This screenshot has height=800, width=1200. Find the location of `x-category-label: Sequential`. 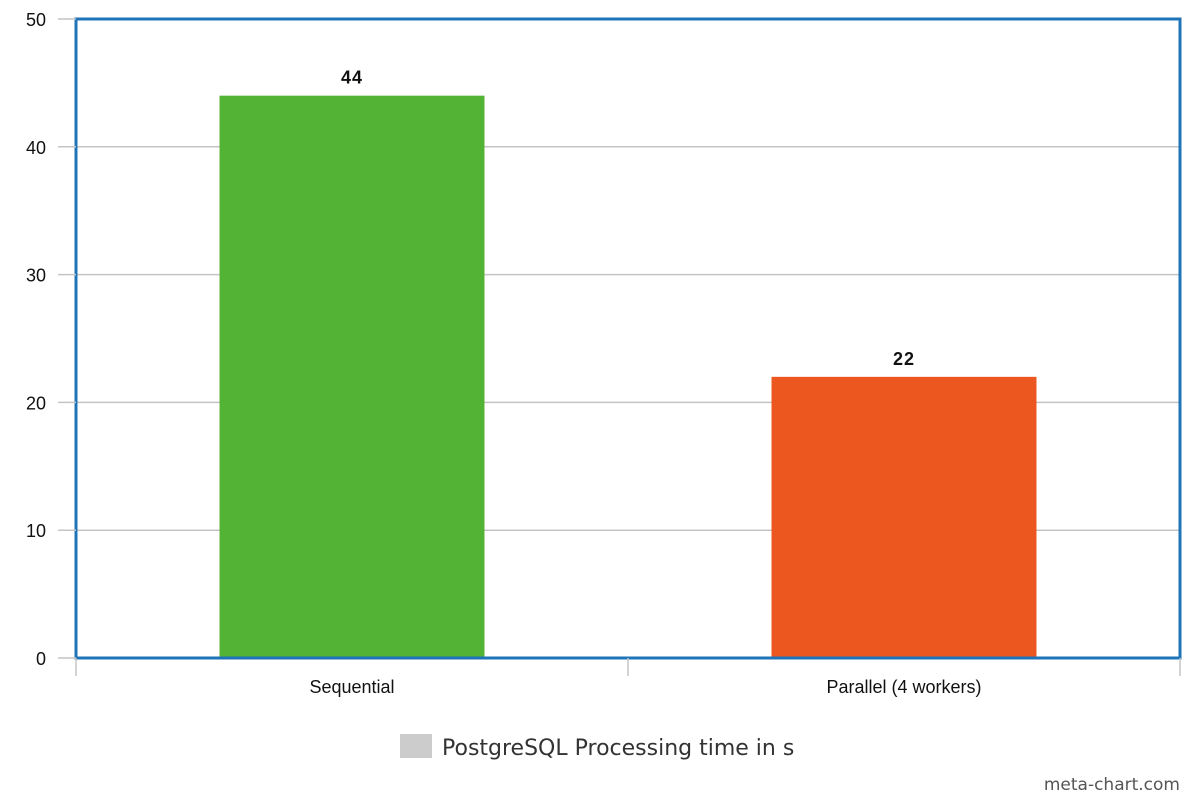

x-category-label: Sequential is located at coordinates (351, 687).